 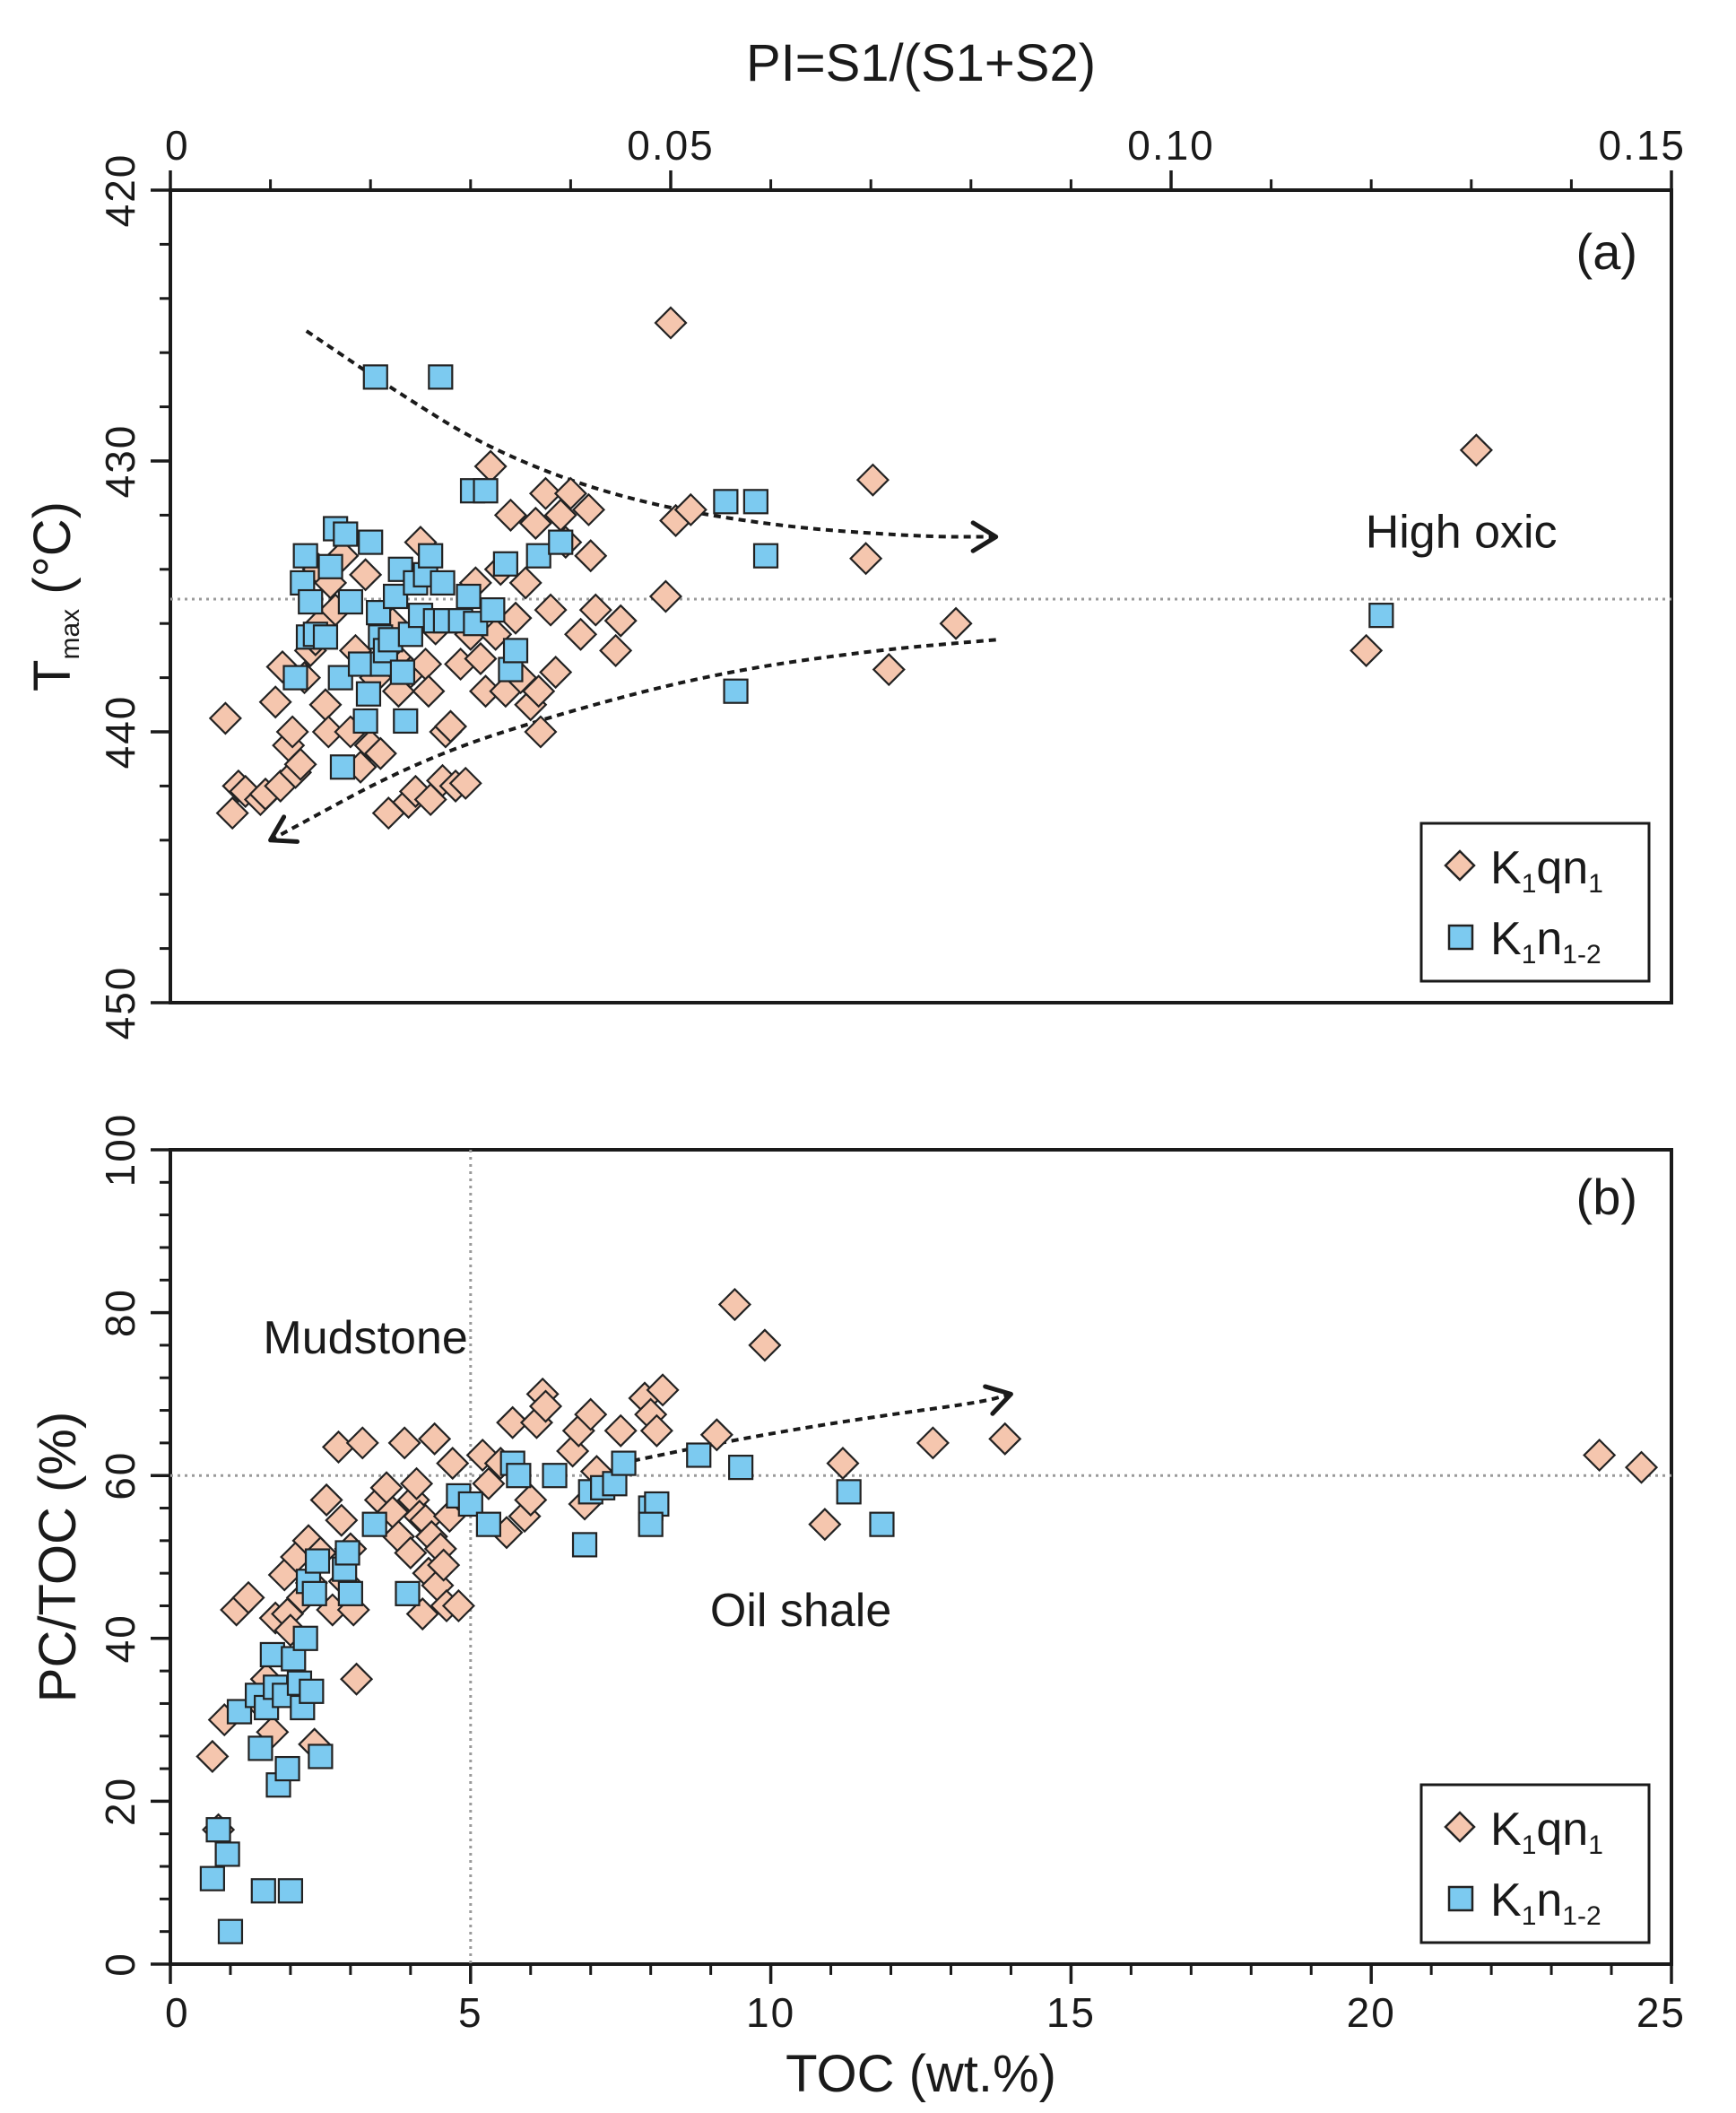 What do you see at coordinates (1460, 865) in the screenshot?
I see `legend-diamond-marker` at bounding box center [1460, 865].